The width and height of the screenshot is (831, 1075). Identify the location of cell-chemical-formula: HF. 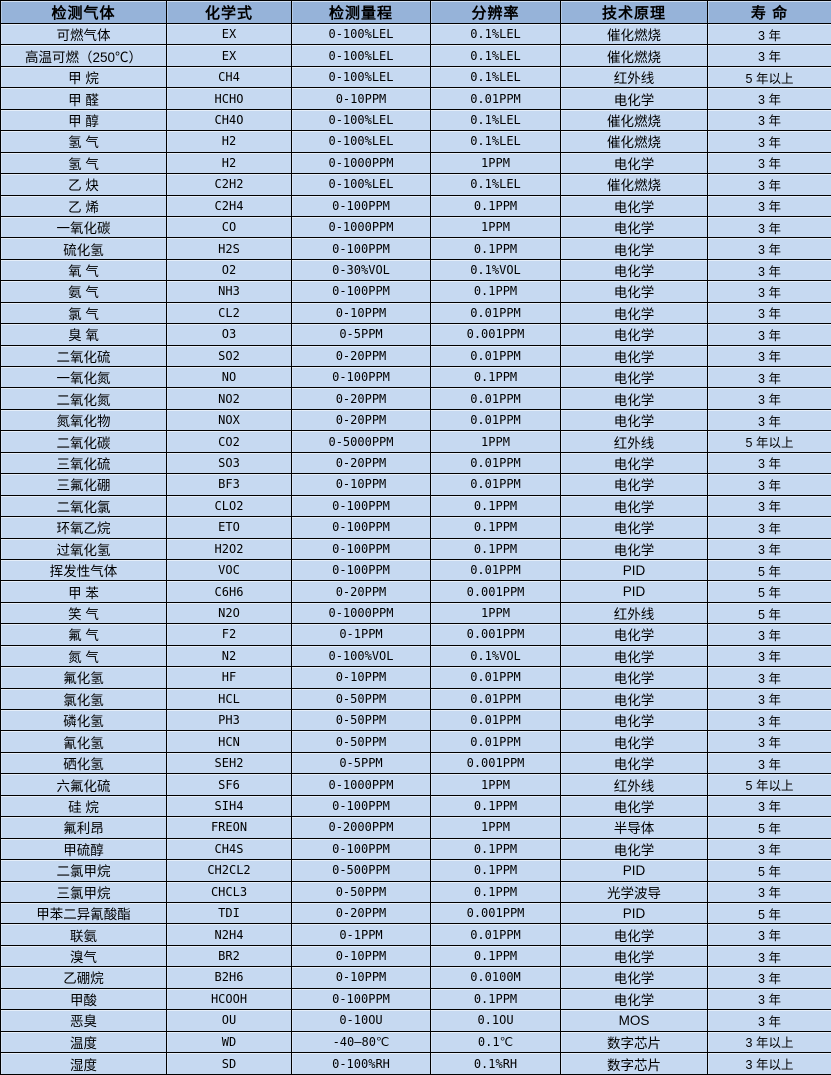
(229, 677).